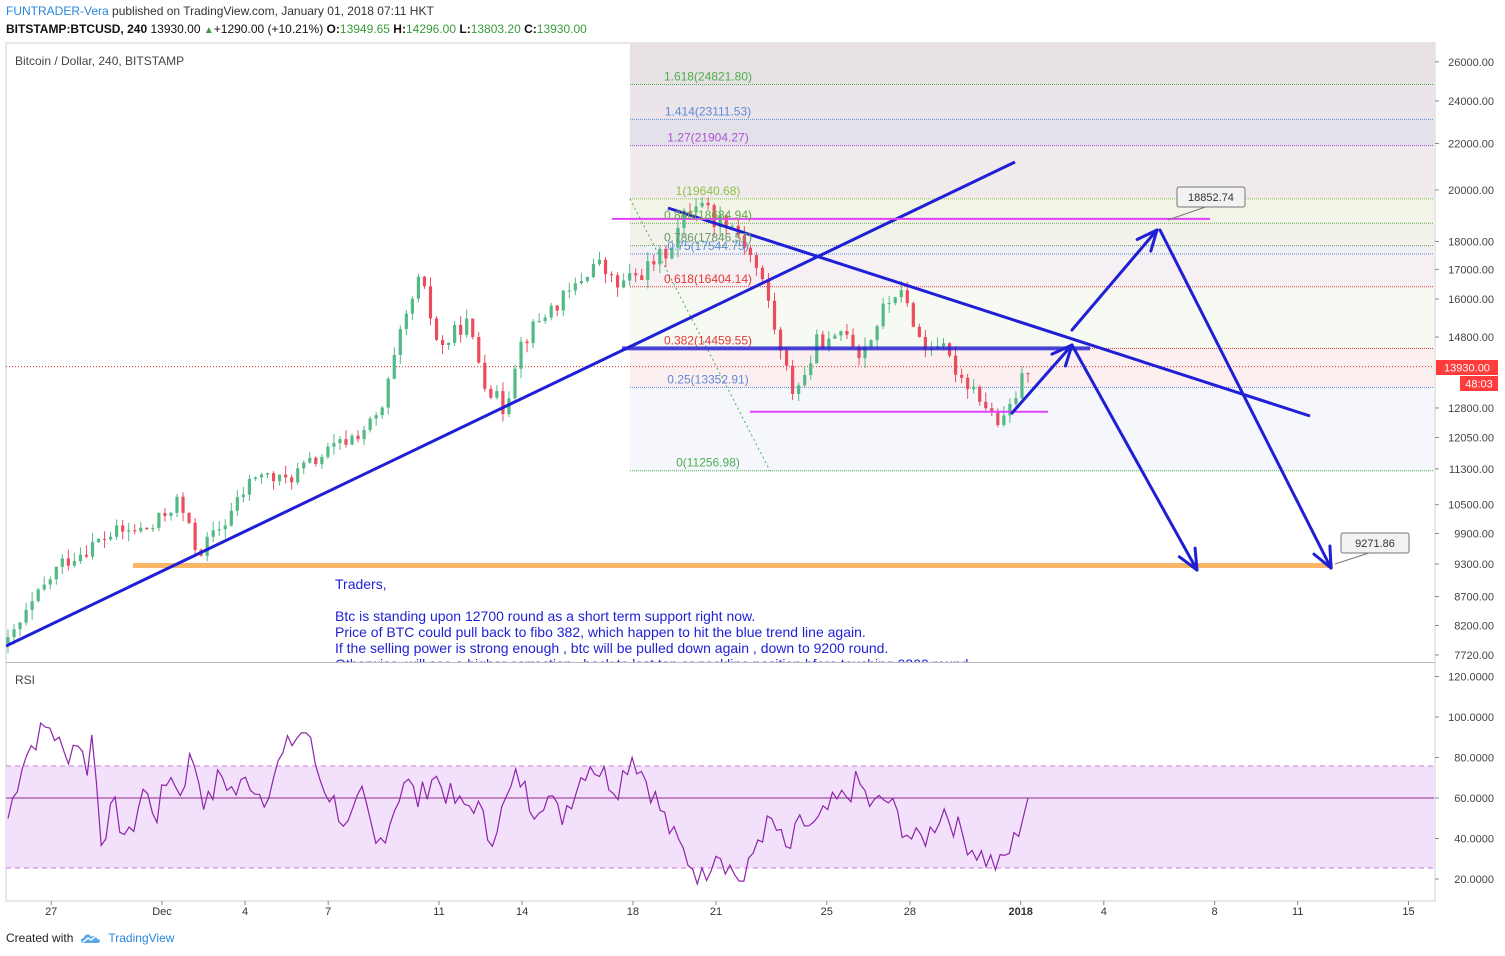 The width and height of the screenshot is (1505, 956). I want to click on time-tick-label: 18, so click(633, 912).